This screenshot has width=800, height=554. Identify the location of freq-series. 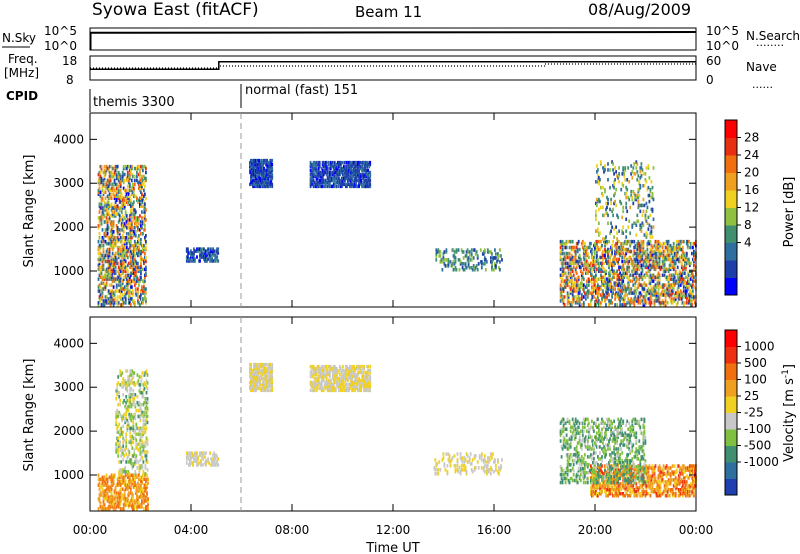
(393, 65).